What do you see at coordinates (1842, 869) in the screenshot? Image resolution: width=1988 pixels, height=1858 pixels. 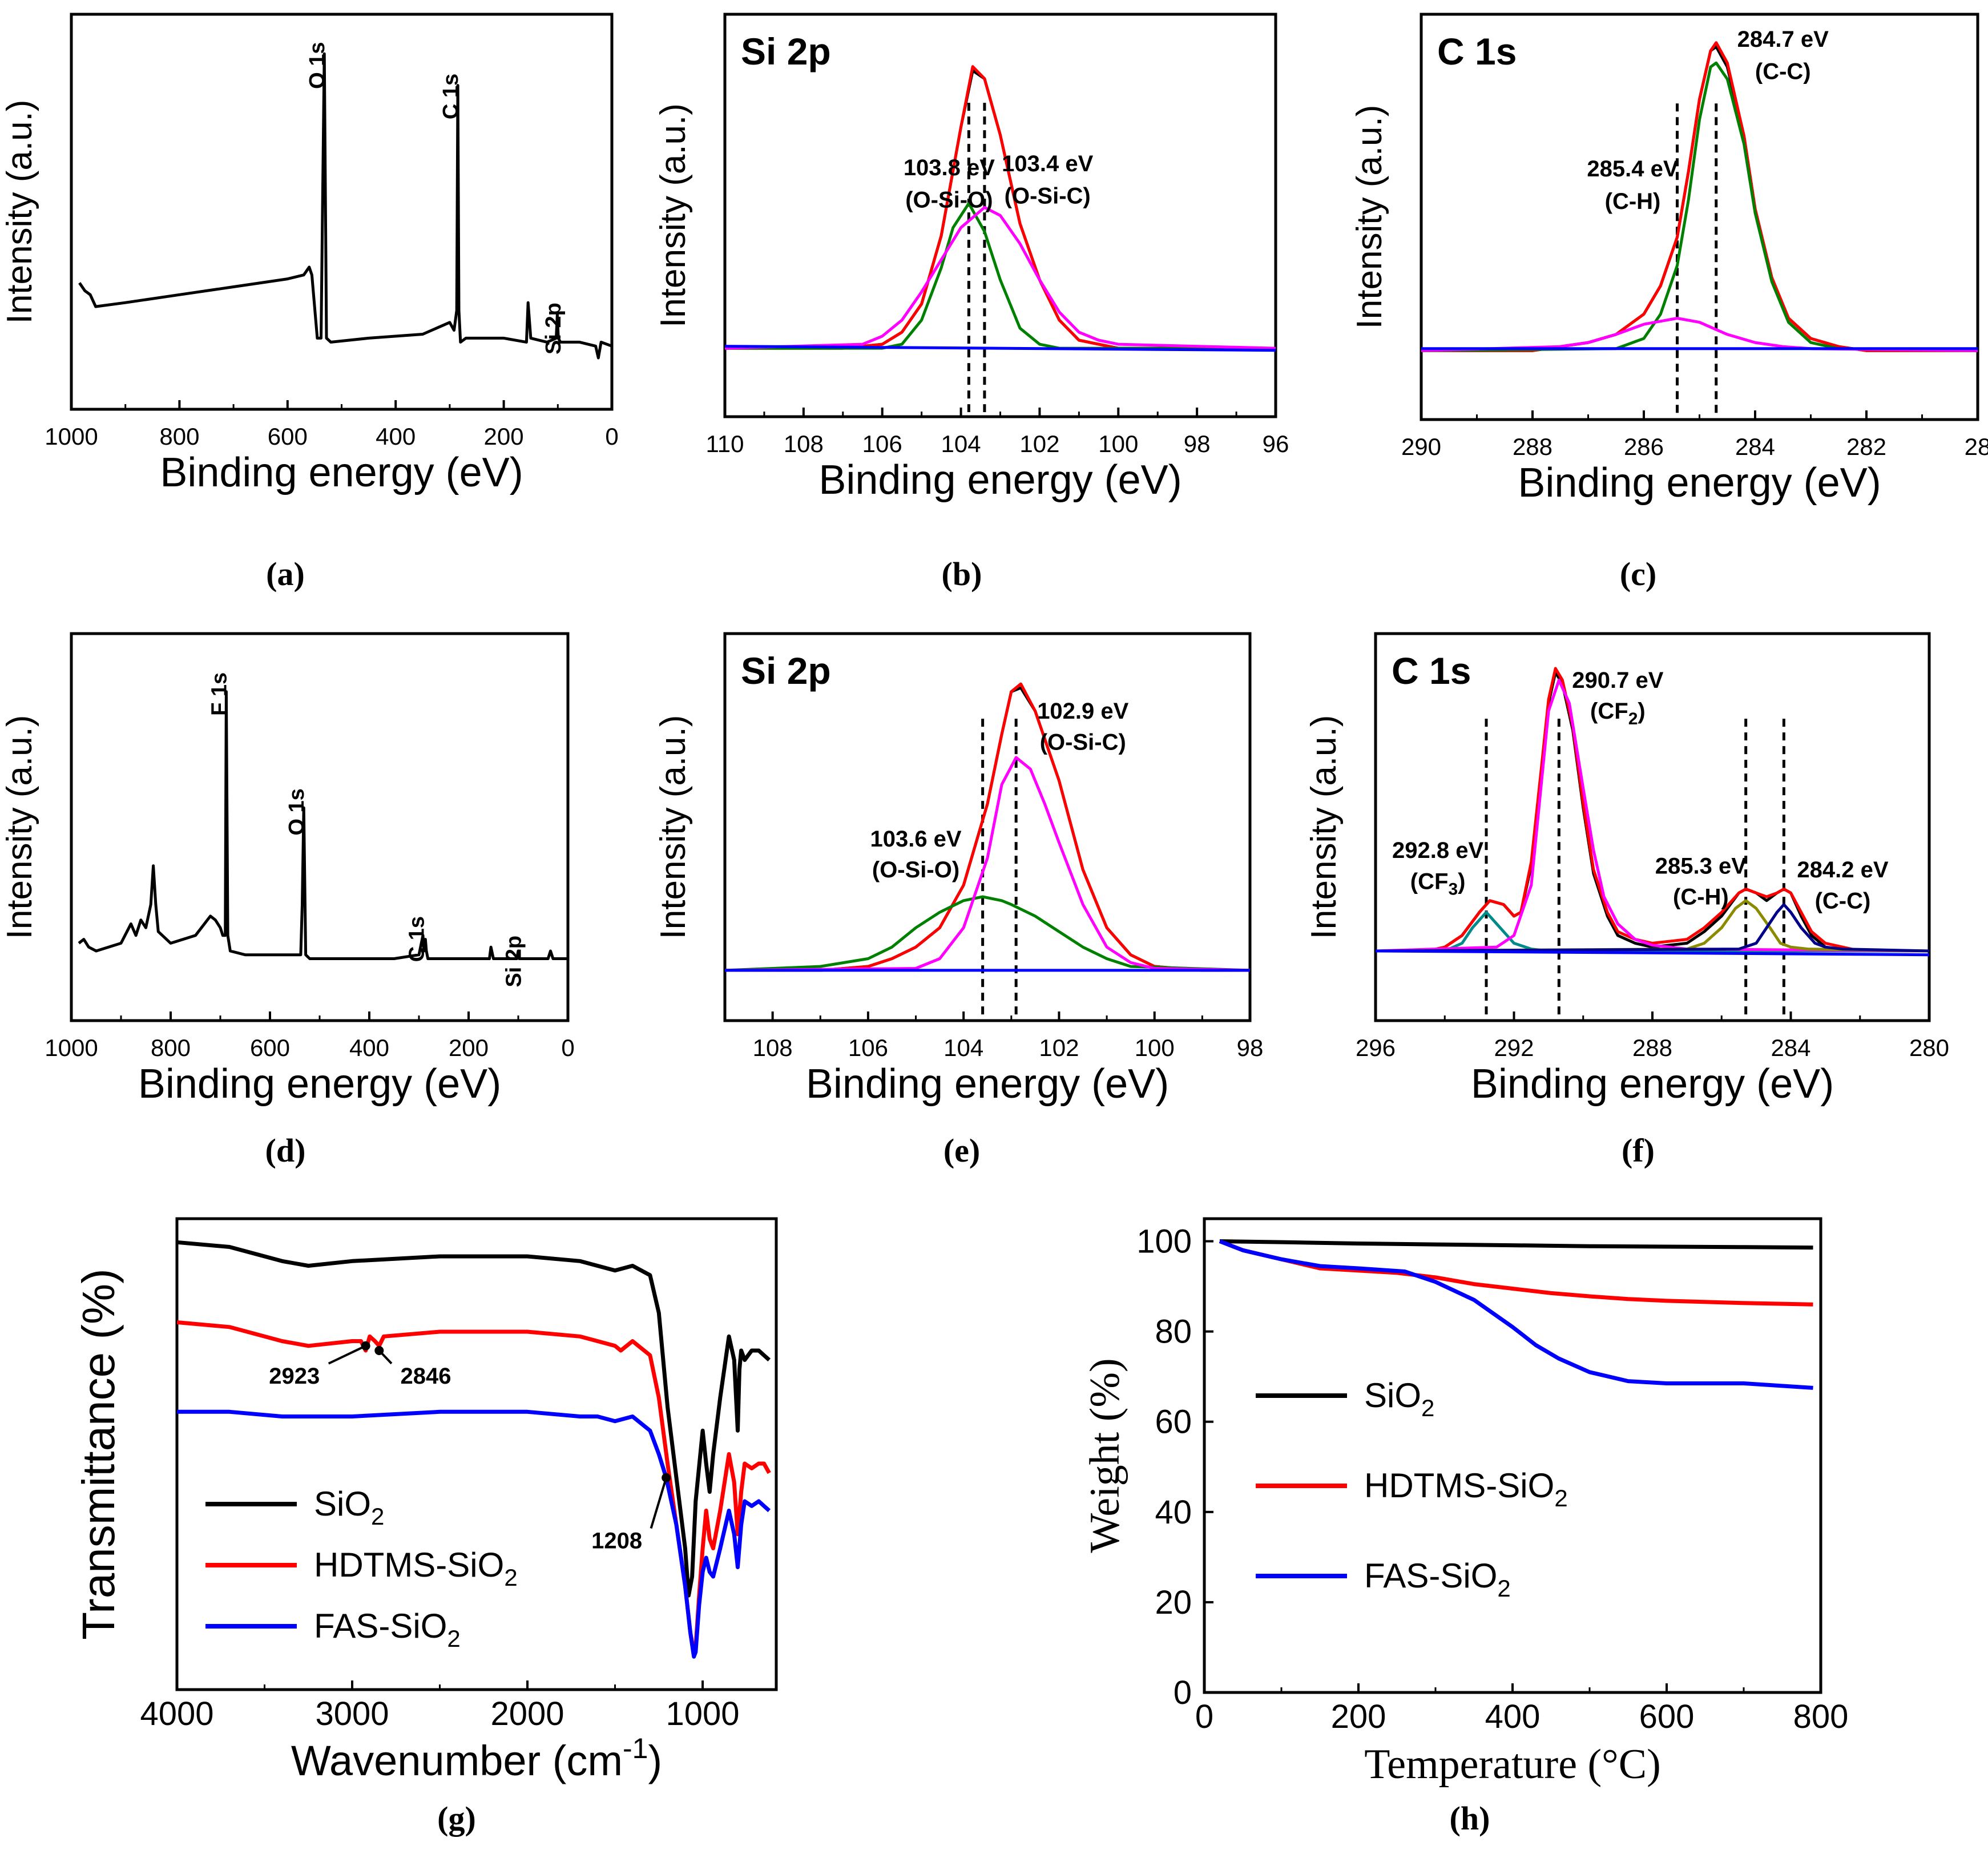 I see `annotation-label: 284.2 eV` at bounding box center [1842, 869].